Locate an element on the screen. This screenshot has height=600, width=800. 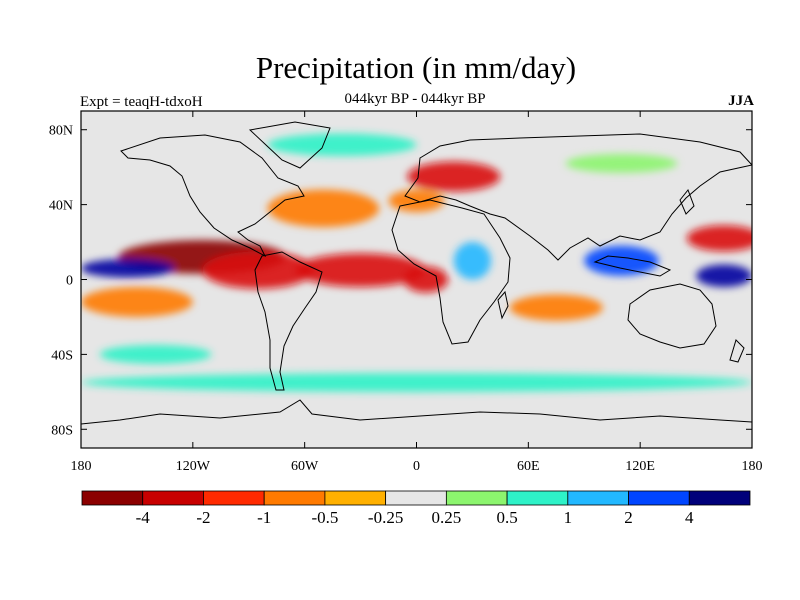
anomaly-siberia-wet is located at coordinates (621, 163).